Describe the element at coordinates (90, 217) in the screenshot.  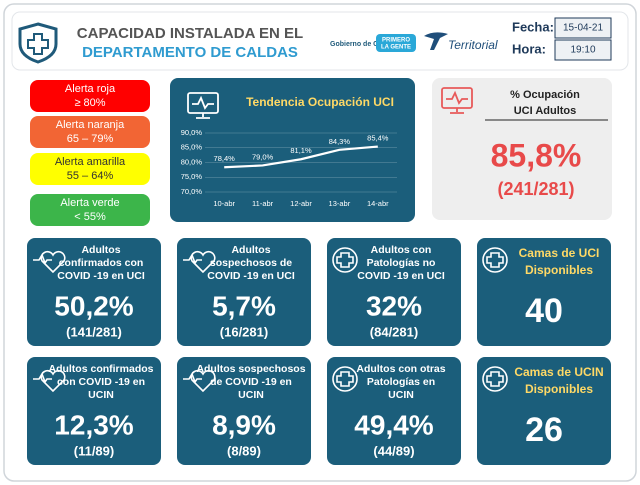
I see `alert-range: < 55%` at that location.